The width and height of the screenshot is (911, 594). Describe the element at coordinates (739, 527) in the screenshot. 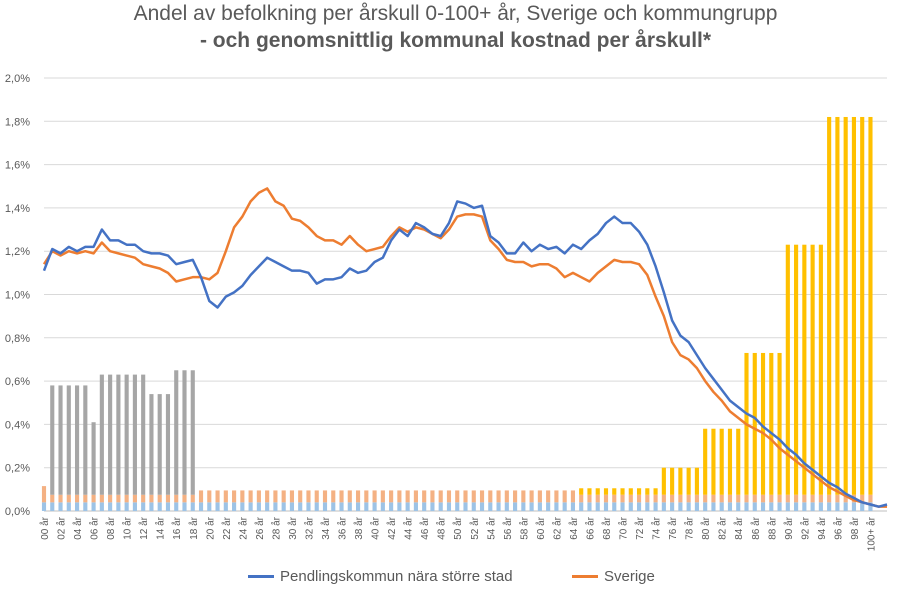

I see `x-tick-label: 84 år` at that location.